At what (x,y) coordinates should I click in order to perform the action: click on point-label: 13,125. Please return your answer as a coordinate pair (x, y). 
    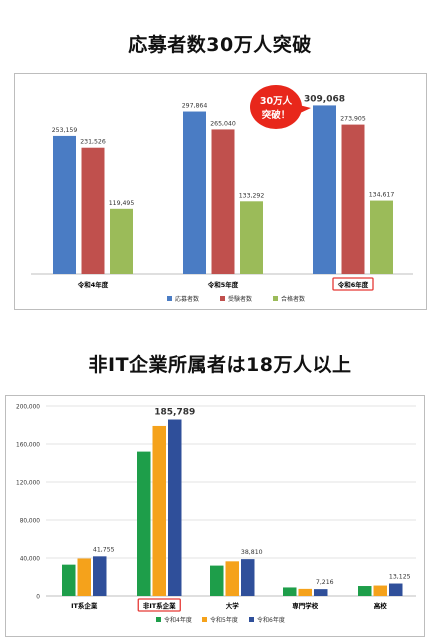
    Looking at the image, I should click on (400, 577).